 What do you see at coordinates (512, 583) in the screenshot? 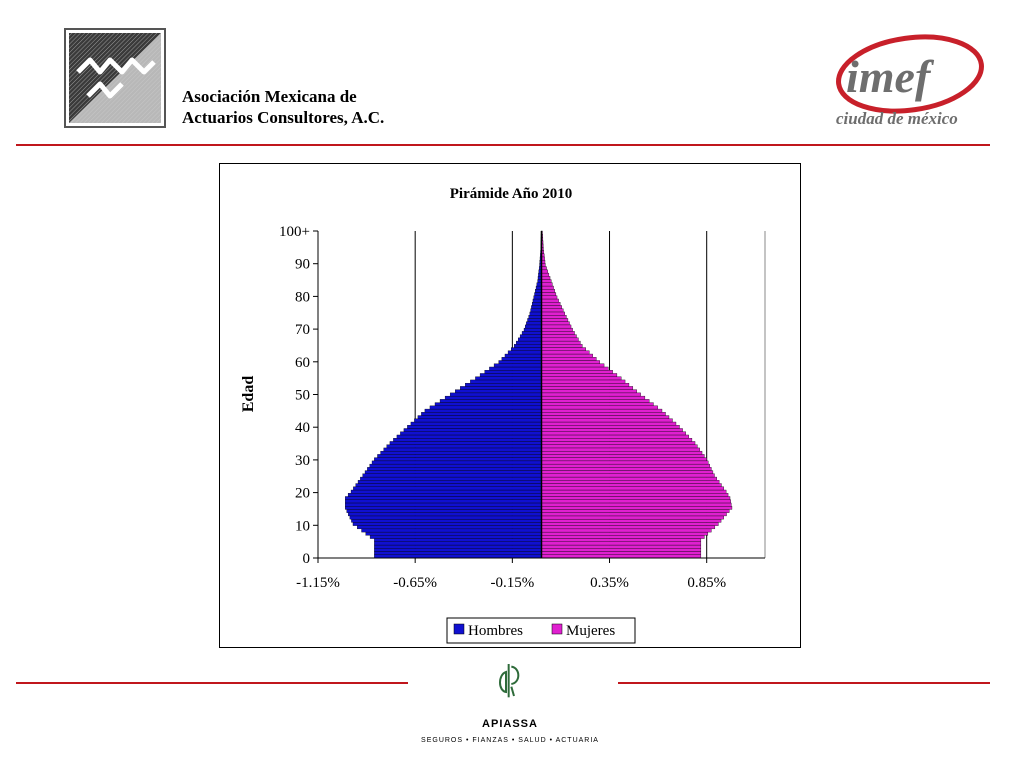
I see `x-tick-label-2: -0.15%` at bounding box center [512, 583].